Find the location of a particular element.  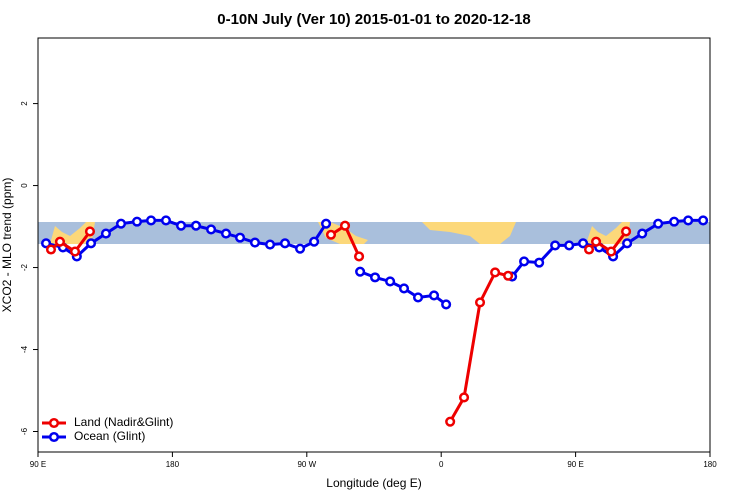

x-tick-label: 0 is located at coordinates (441, 464).